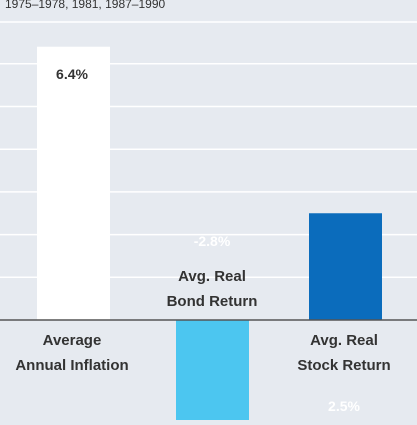 Image resolution: width=417 pixels, height=425 pixels. Describe the element at coordinates (72, 74) in the screenshot. I see `value-label-1: 6.4%` at that location.